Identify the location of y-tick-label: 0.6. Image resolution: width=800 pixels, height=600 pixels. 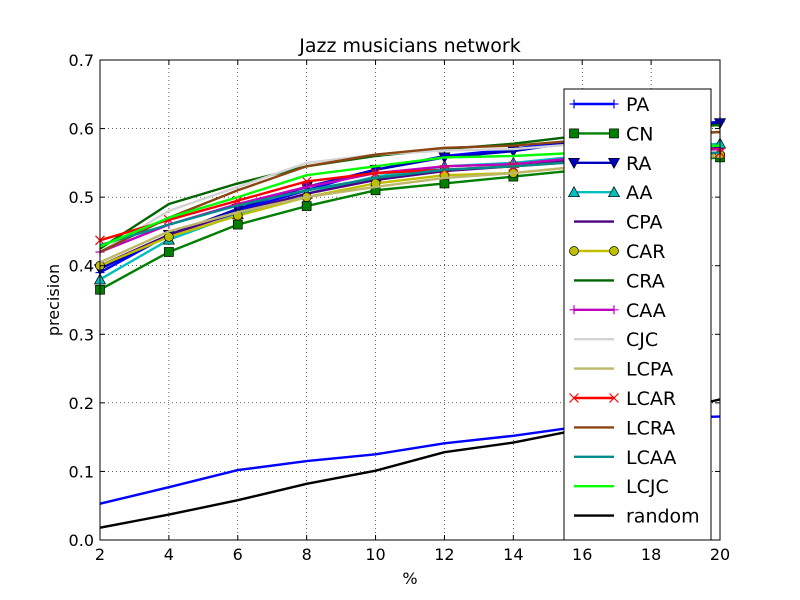
(81, 129).